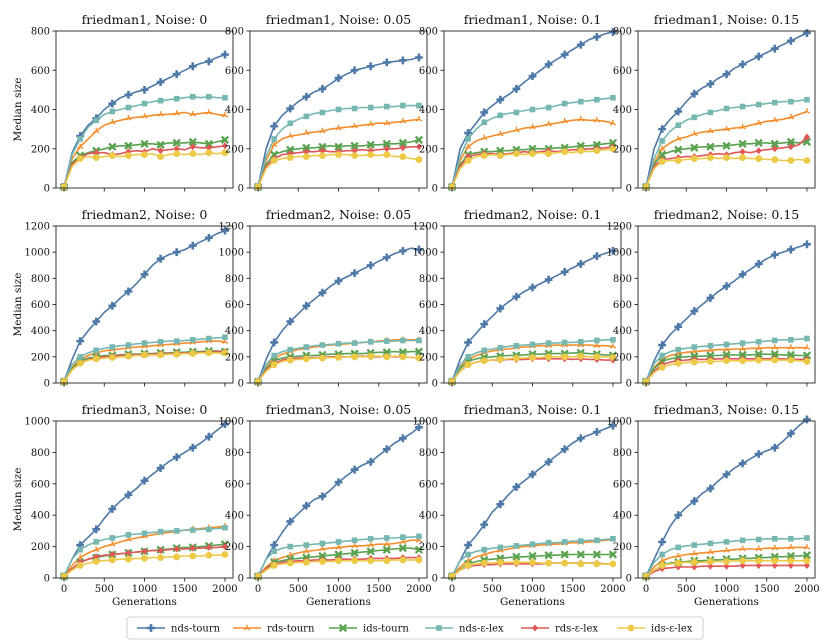  What do you see at coordinates (726, 589) in the screenshot?
I see `x-tick-label: 1000` at bounding box center [726, 589].